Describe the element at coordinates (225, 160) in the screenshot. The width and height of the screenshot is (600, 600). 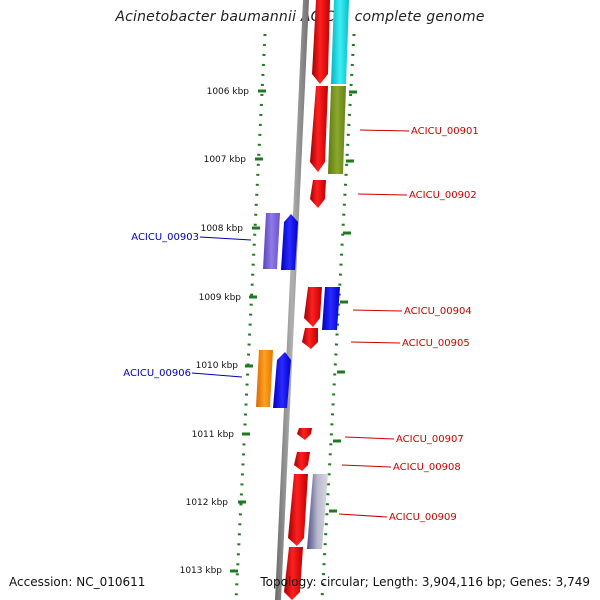
I see `scale-label: 1007 kbp` at that location.